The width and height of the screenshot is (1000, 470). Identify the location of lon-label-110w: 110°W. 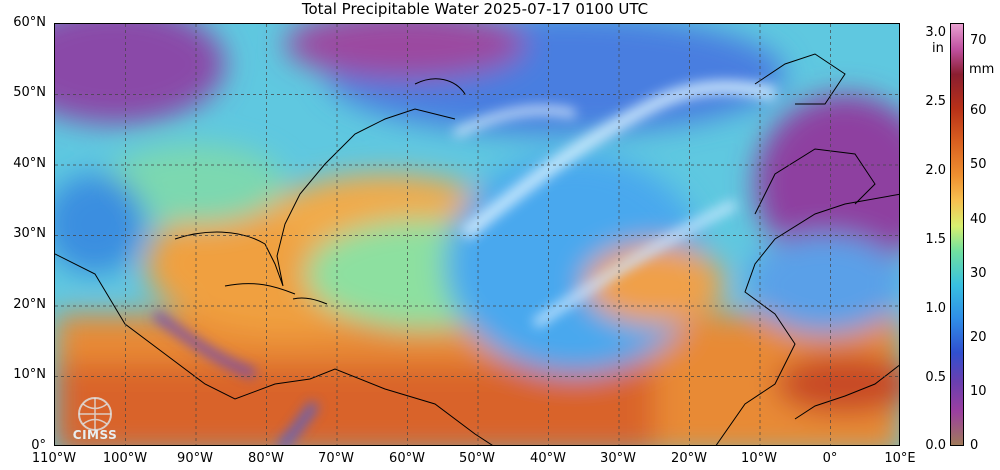
(54, 458).